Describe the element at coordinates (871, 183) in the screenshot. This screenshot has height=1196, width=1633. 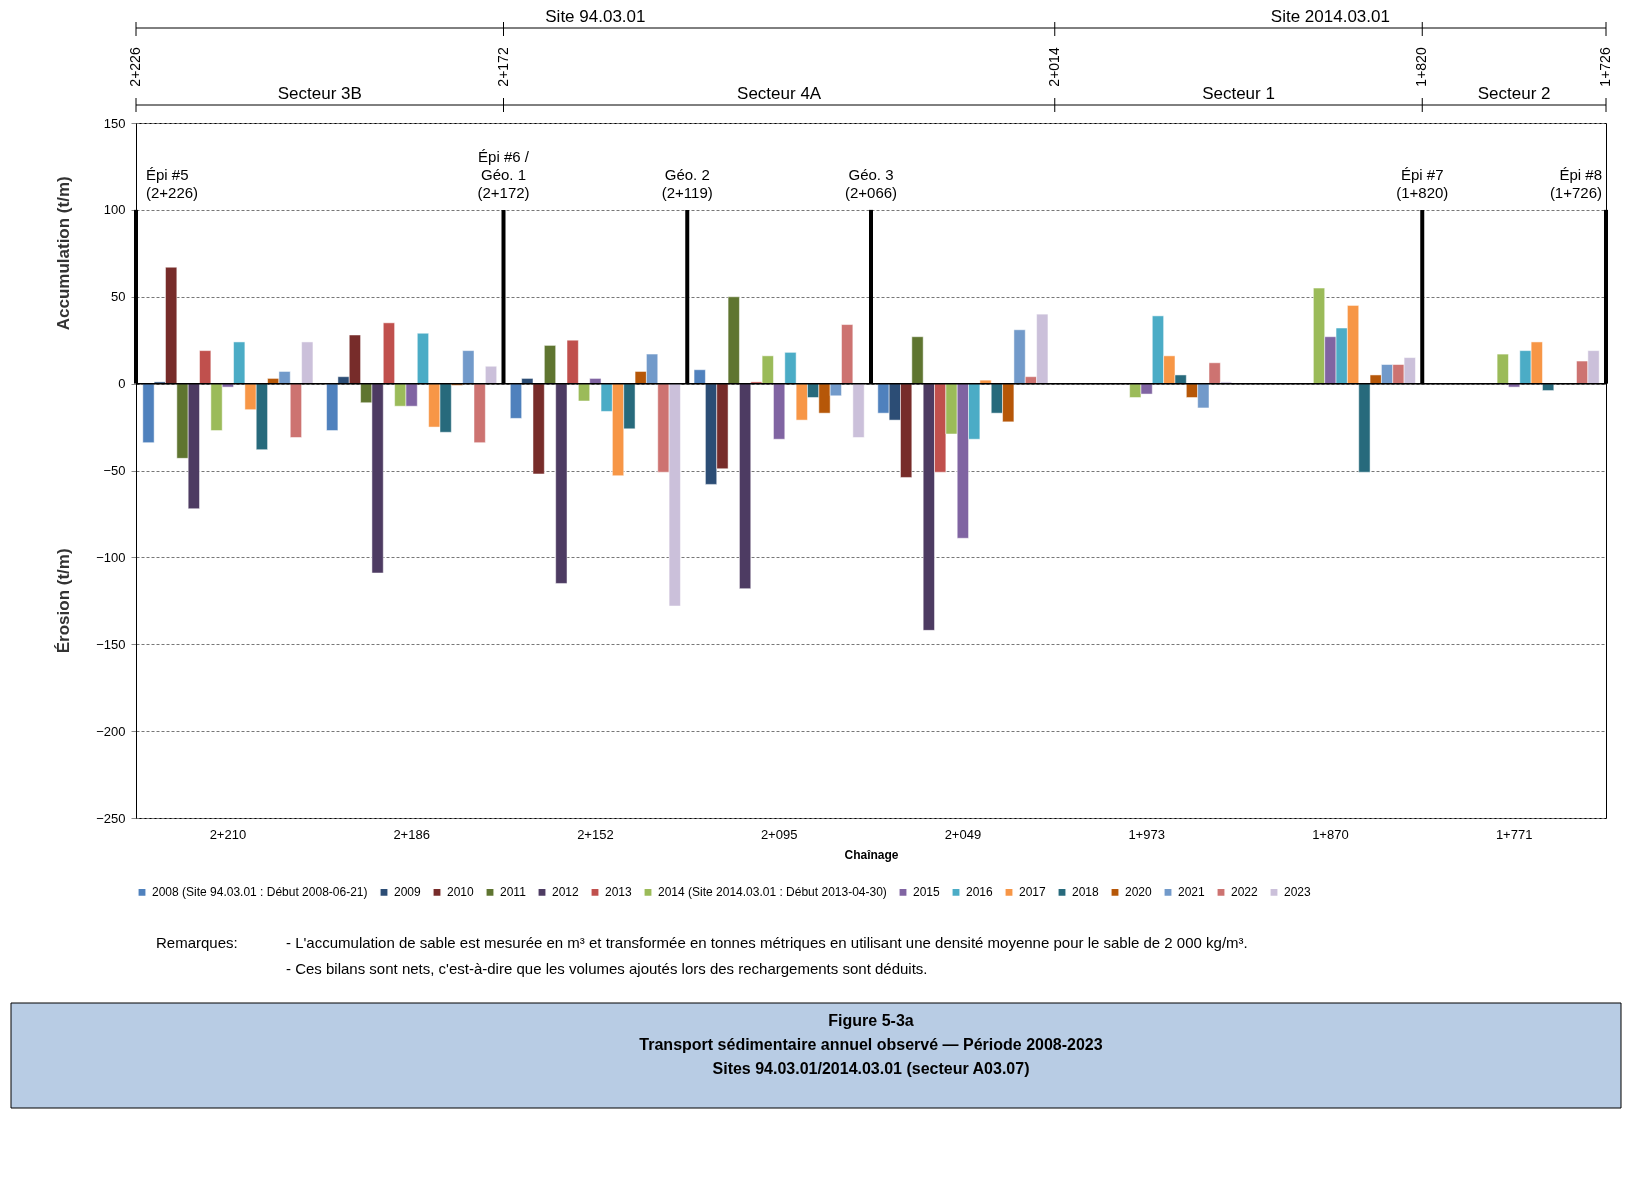
I see `annotation: Géo. 3 (2+066)` at that location.